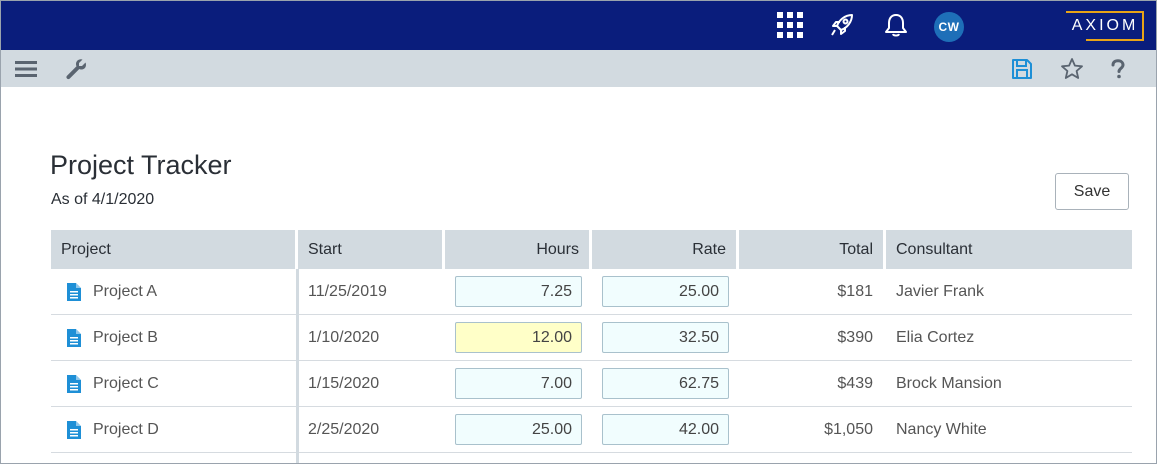 The width and height of the screenshot is (1157, 464). What do you see at coordinates (347, 291) in the screenshot?
I see `start-date: 11/25/2019` at bounding box center [347, 291].